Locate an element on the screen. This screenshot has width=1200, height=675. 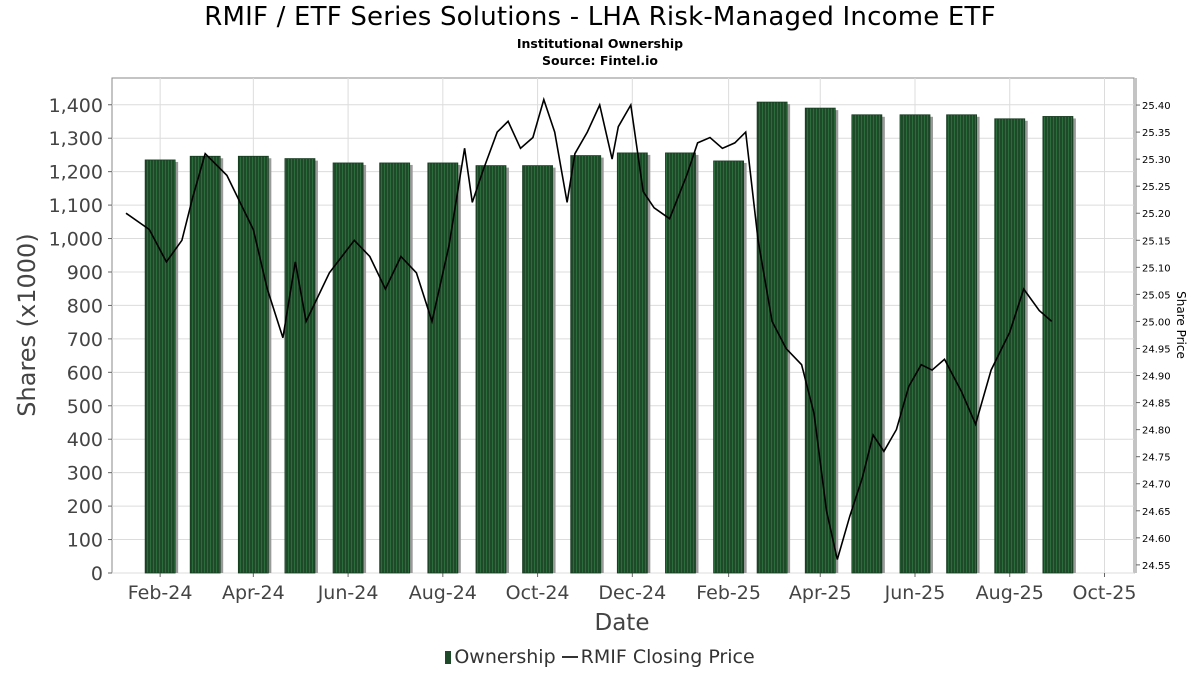
y-tick-label: 1,300 is located at coordinates (76, 139).